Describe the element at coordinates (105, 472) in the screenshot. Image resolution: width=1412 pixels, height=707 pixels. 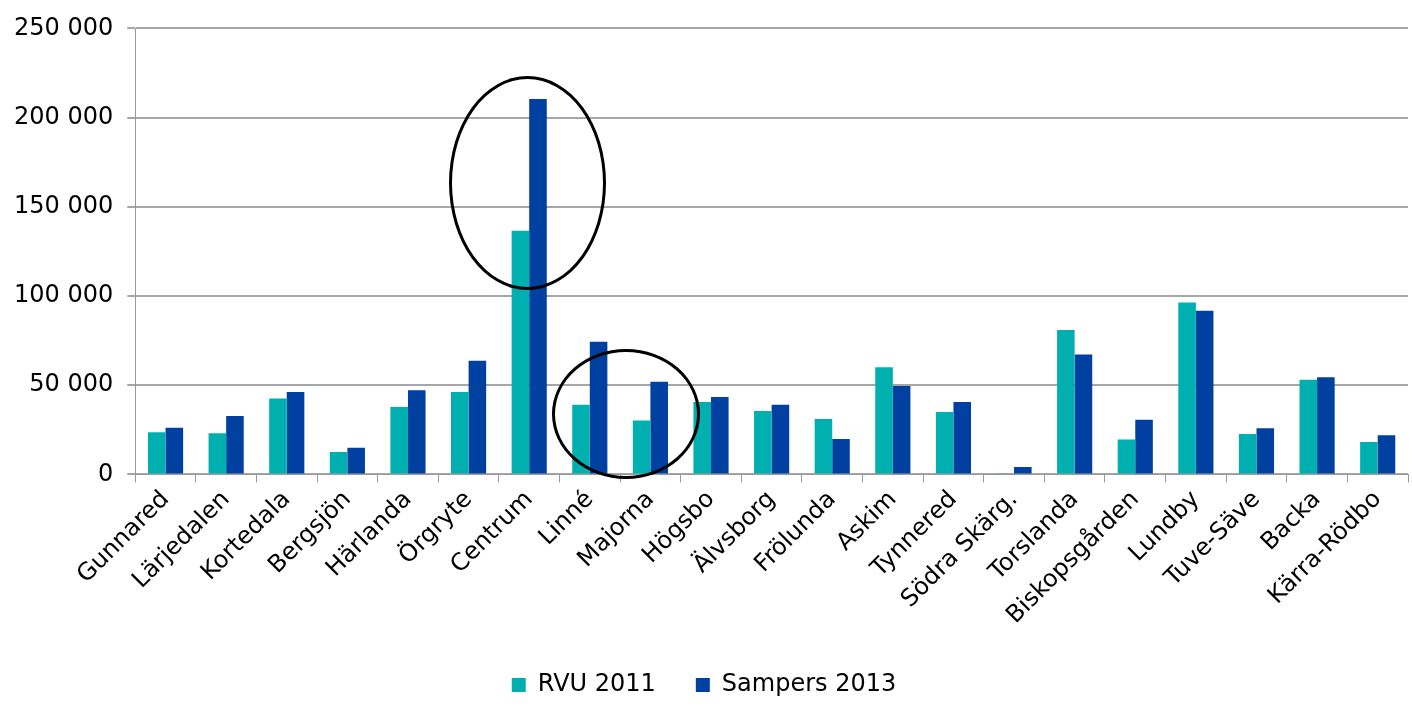
I see `y-tick-label: 0` at that location.